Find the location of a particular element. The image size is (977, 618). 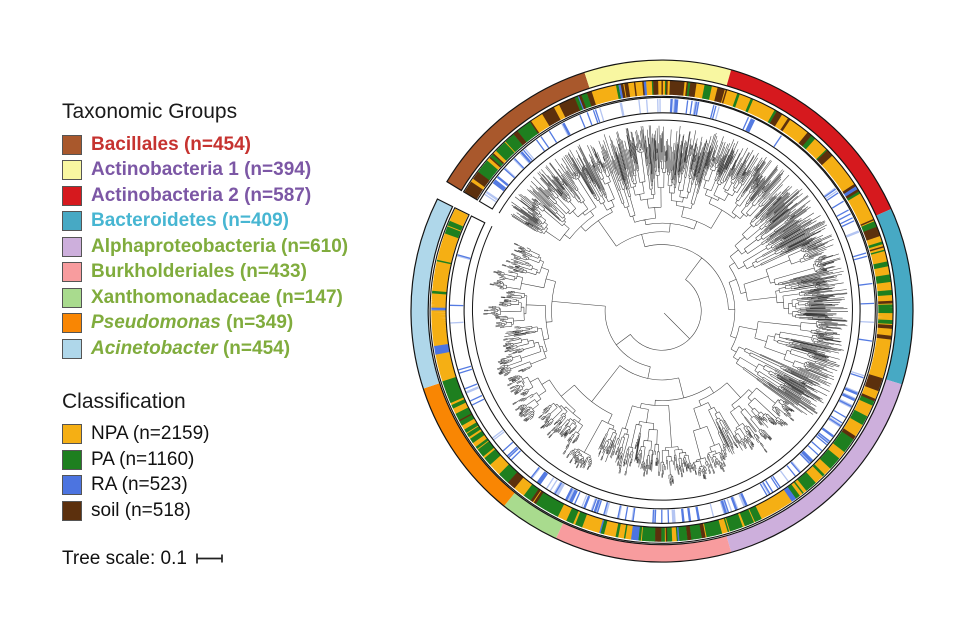

legend-item-alphaproteobacteria: Alphaproteobacteria (n=610) is located at coordinates (205, 247).